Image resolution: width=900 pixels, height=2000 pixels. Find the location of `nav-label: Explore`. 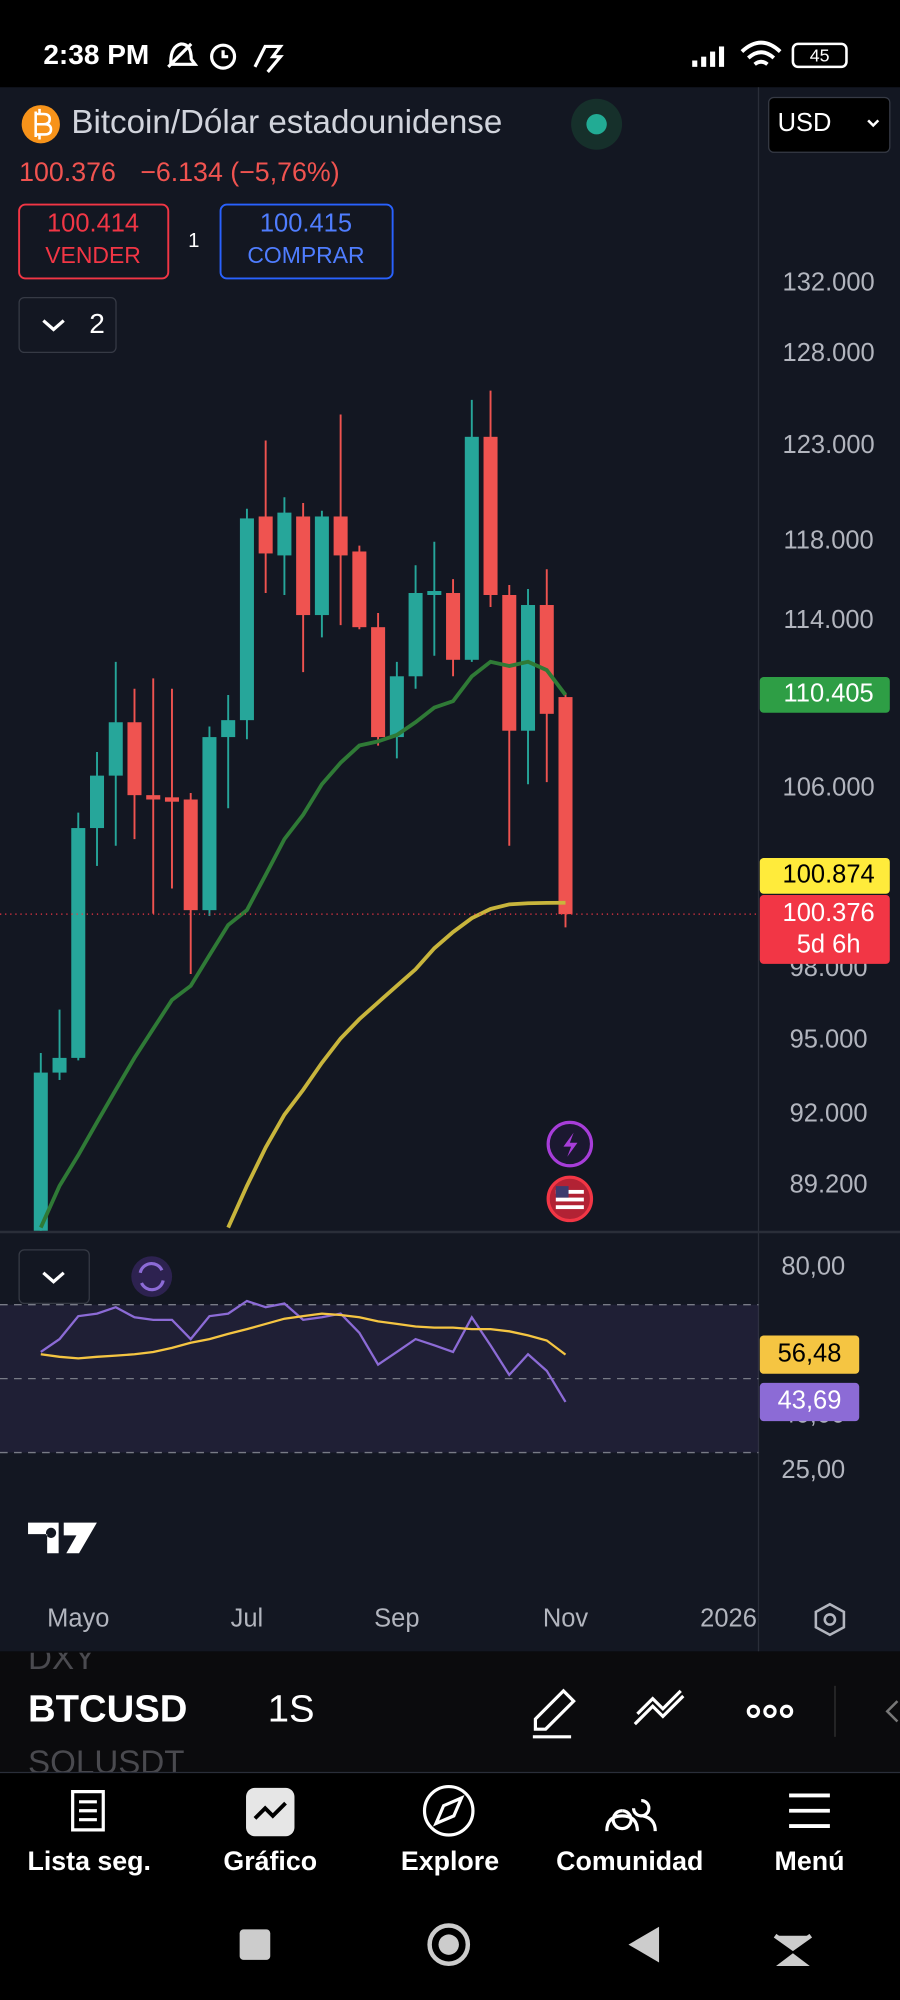

nav-label: Explore is located at coordinates (450, 1861).